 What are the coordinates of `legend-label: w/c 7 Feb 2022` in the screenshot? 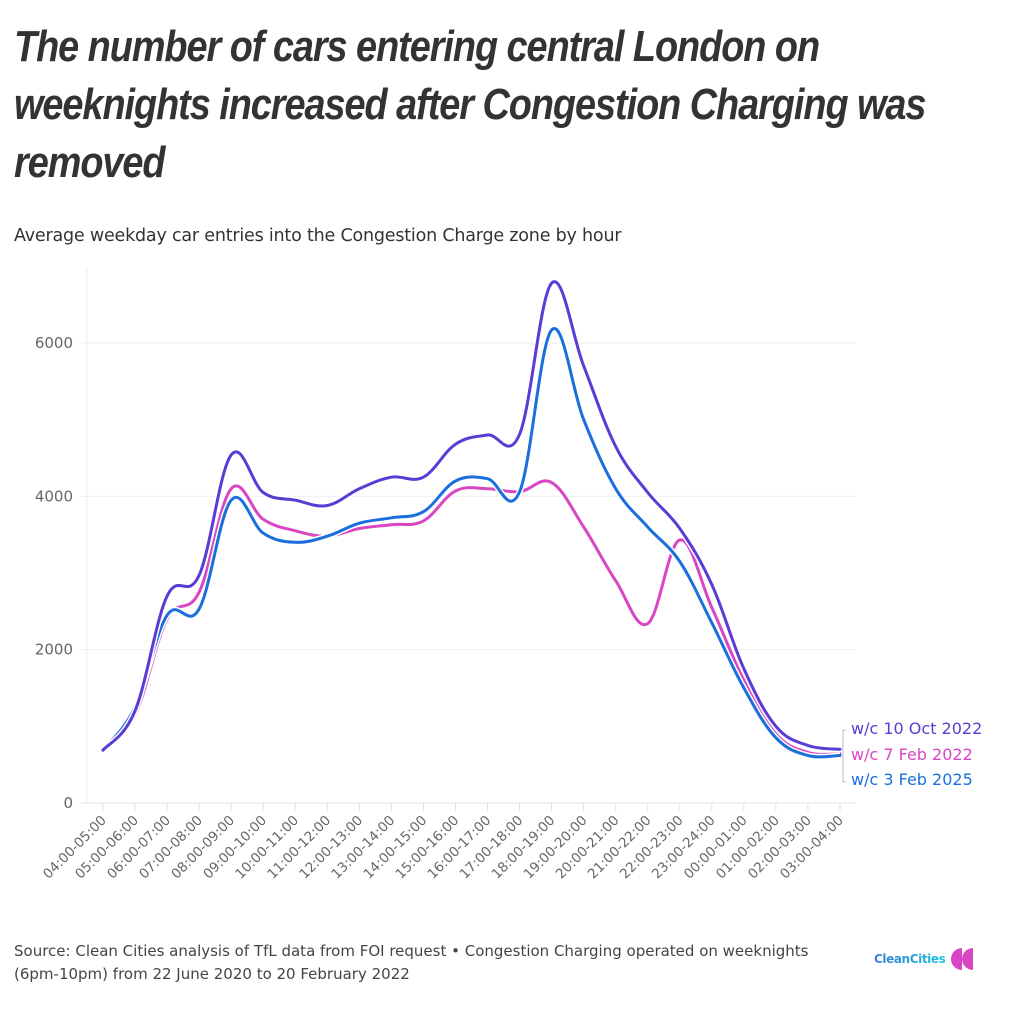 It's located at (912, 754).